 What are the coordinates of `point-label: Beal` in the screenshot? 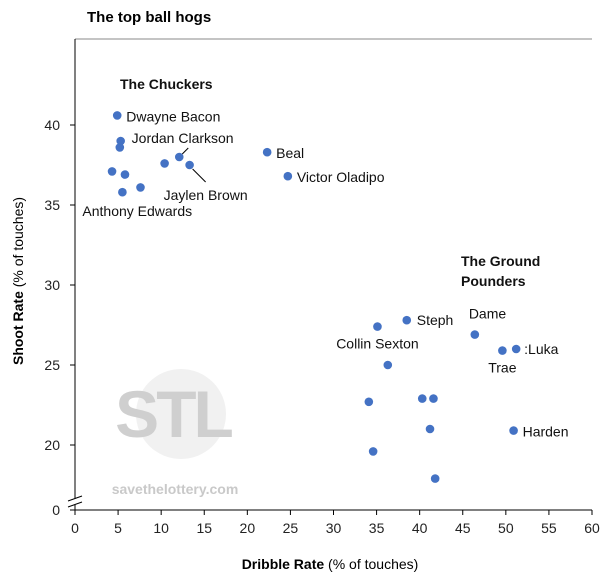 It's located at (290, 153).